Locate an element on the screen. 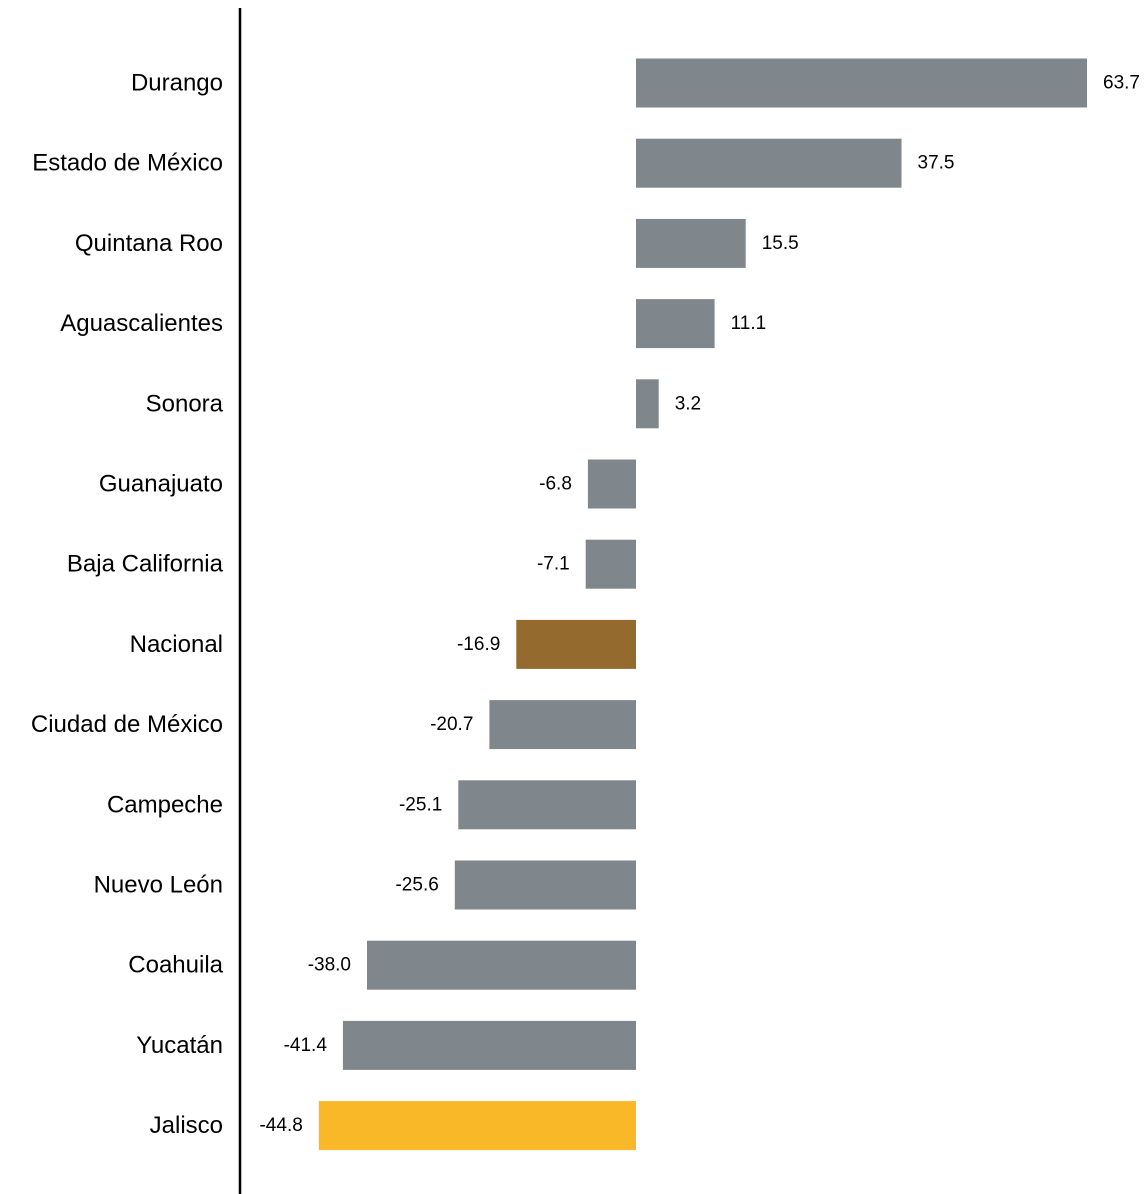 This screenshot has width=1148, height=1194. bar-coahuila is located at coordinates (501, 965).